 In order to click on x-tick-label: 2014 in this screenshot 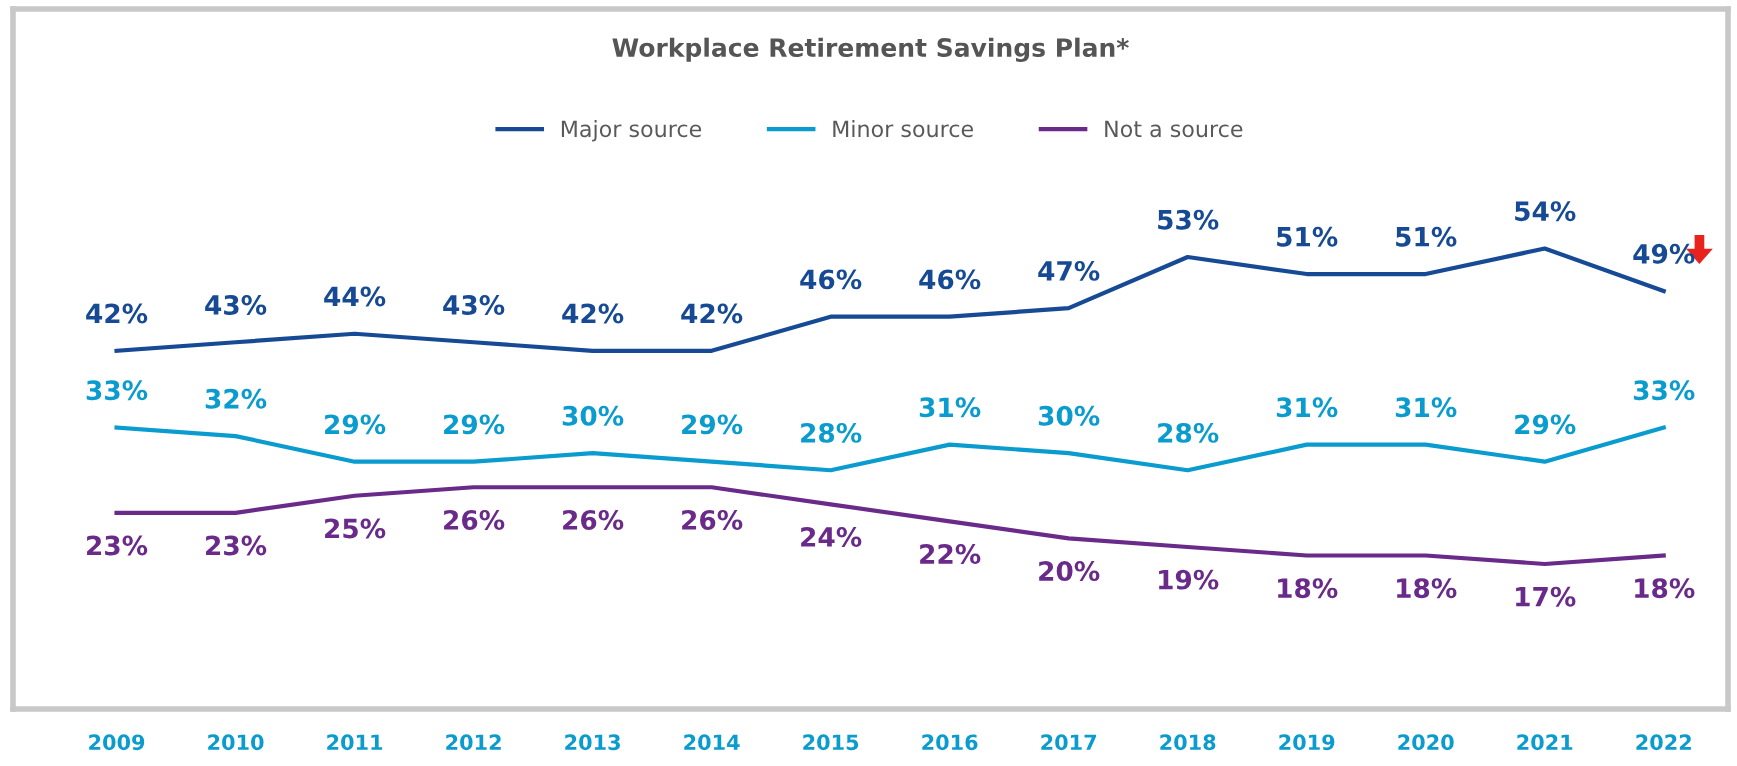, I will do `click(712, 742)`.